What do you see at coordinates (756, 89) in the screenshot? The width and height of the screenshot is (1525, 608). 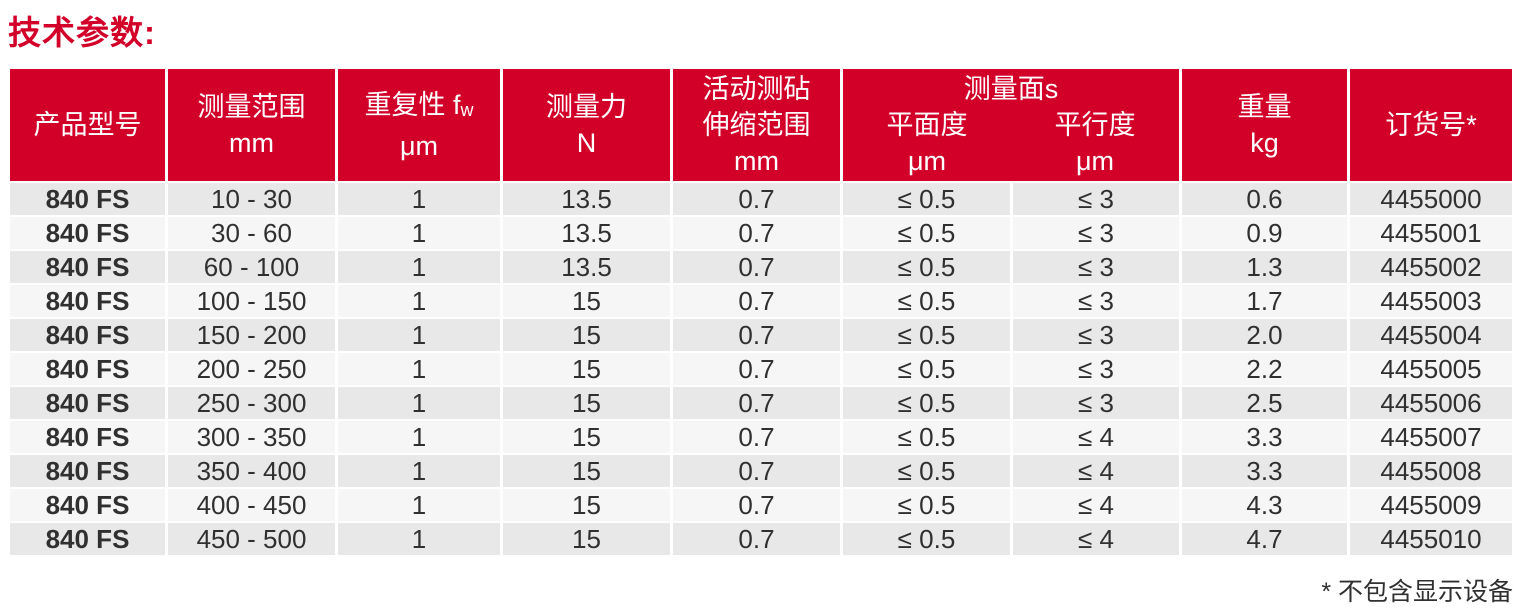 I see `col-header-anvil-line1: 活动测砧` at bounding box center [756, 89].